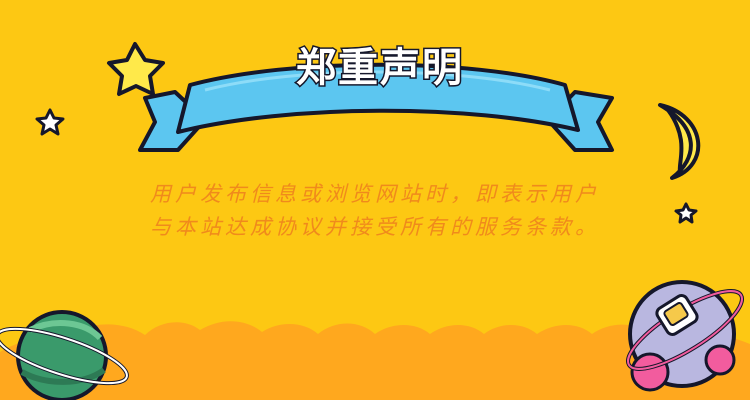  Describe the element at coordinates (64, 355) in the screenshot. I see `planet-icon` at that location.